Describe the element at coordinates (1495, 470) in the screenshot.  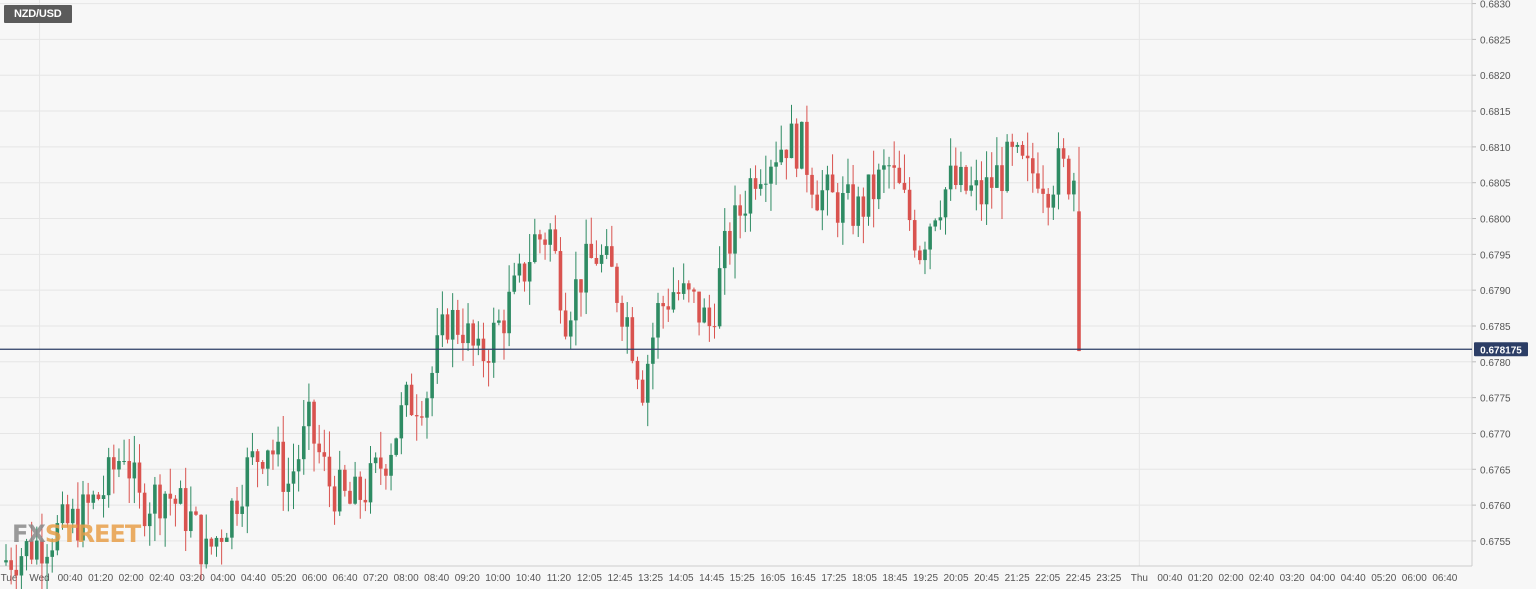
I see `y-tick-label: 0.6765` at that location.